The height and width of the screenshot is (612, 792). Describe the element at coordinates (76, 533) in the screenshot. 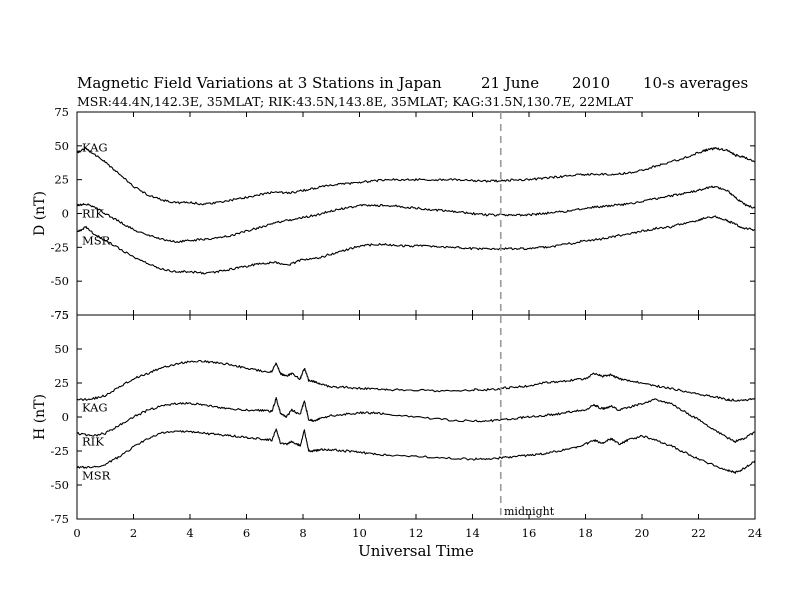

I see `x-tick-label: 0` at that location.